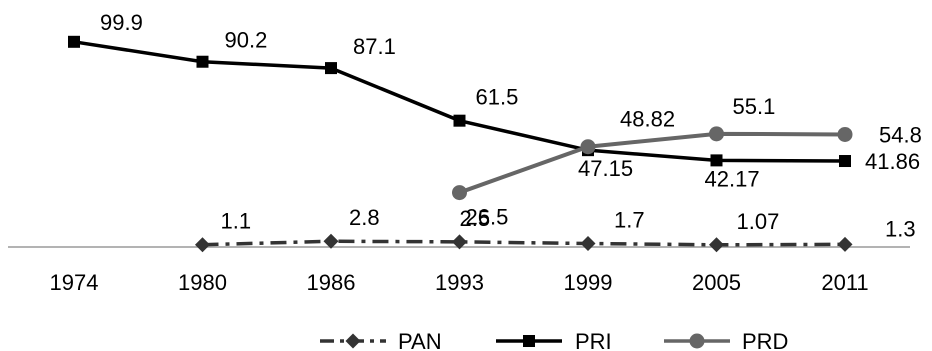  I want to click on data-label-pri: 41.86, so click(892, 161).